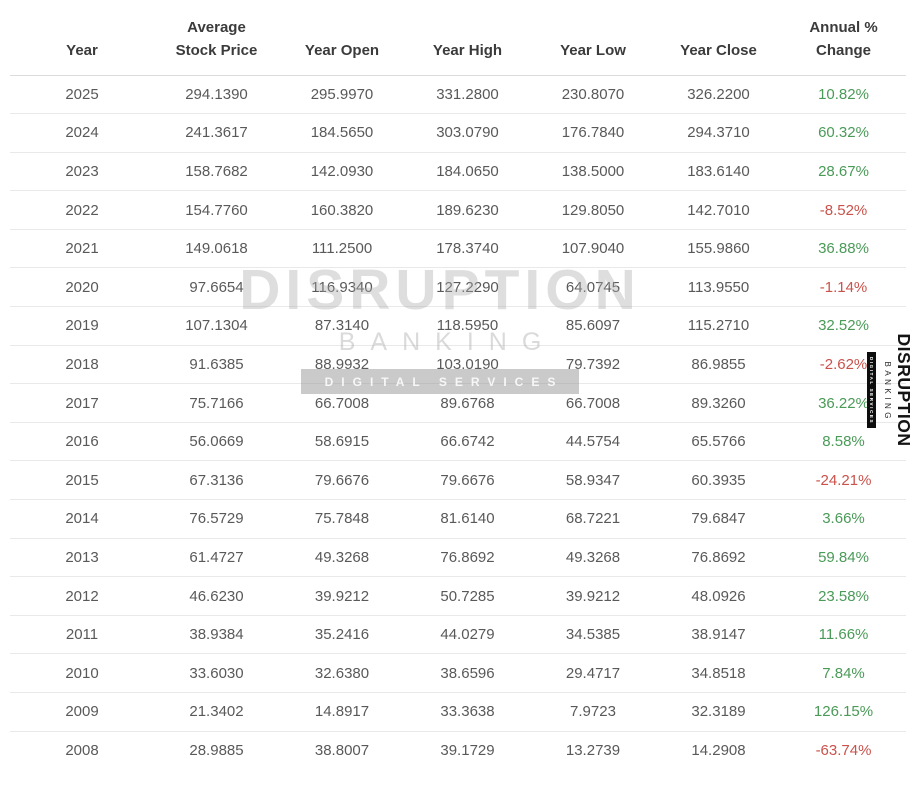 Image resolution: width=916 pixels, height=788 pixels. Describe the element at coordinates (467, 38) in the screenshot. I see `column-header-year-high: Year High` at that location.